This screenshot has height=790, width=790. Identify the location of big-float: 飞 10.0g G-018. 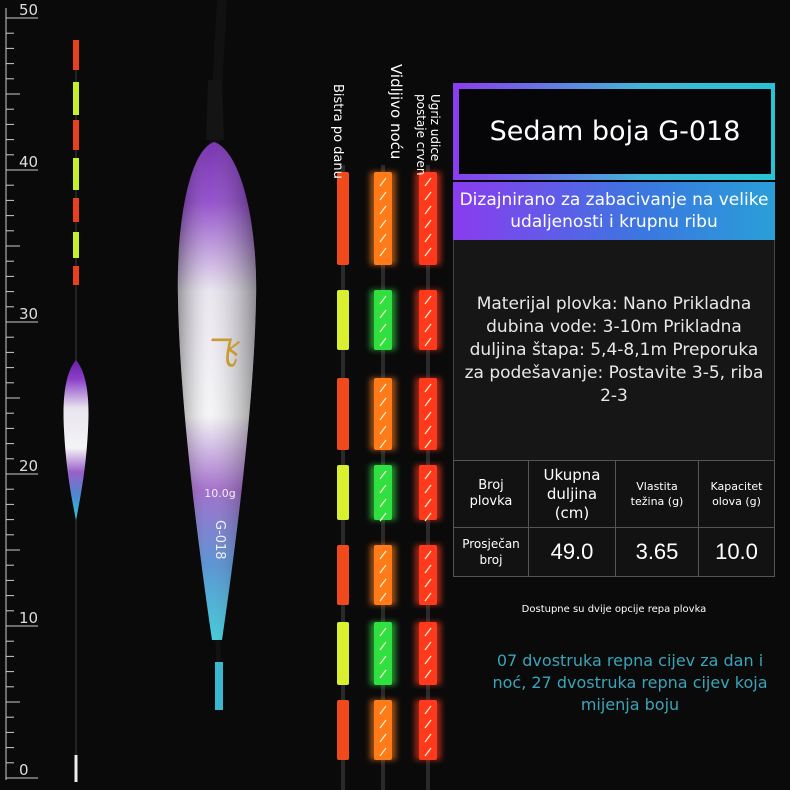
(217, 355).